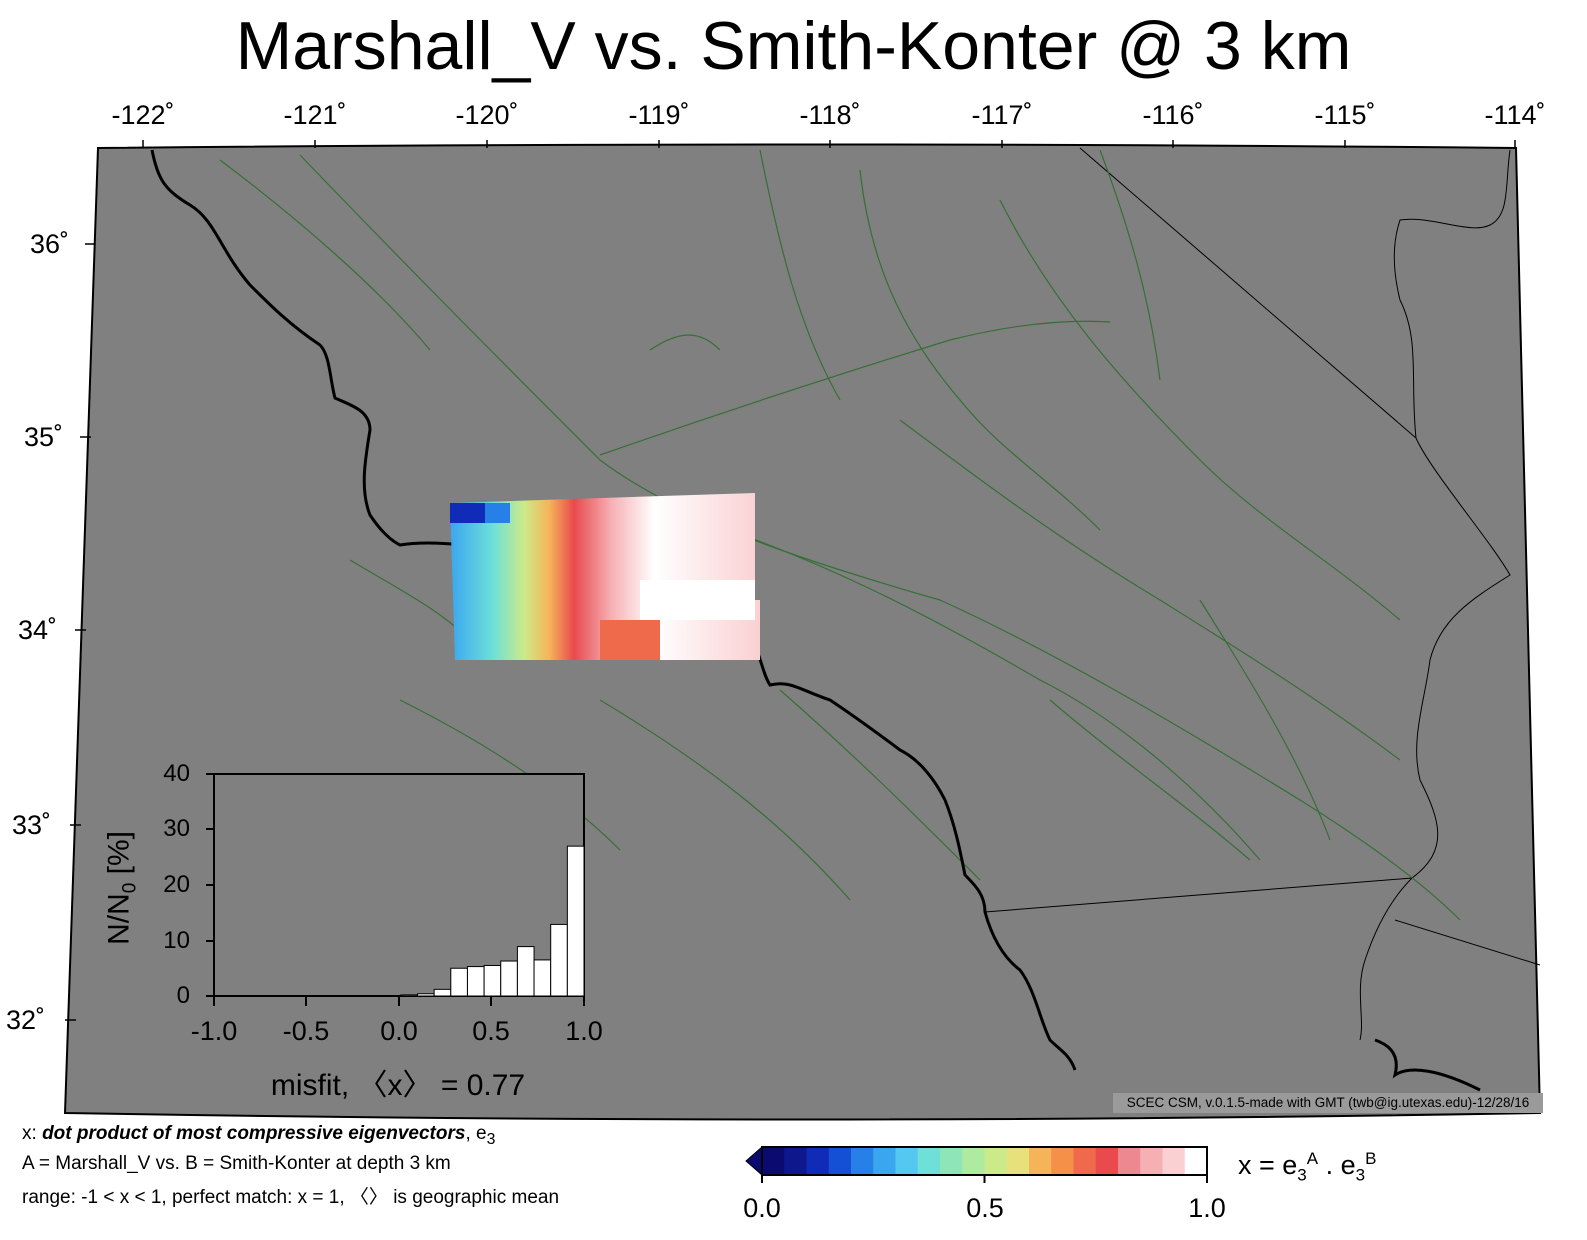  Describe the element at coordinates (491, 1031) in the screenshot. I see `hist-x-tick: 0.5` at that location.